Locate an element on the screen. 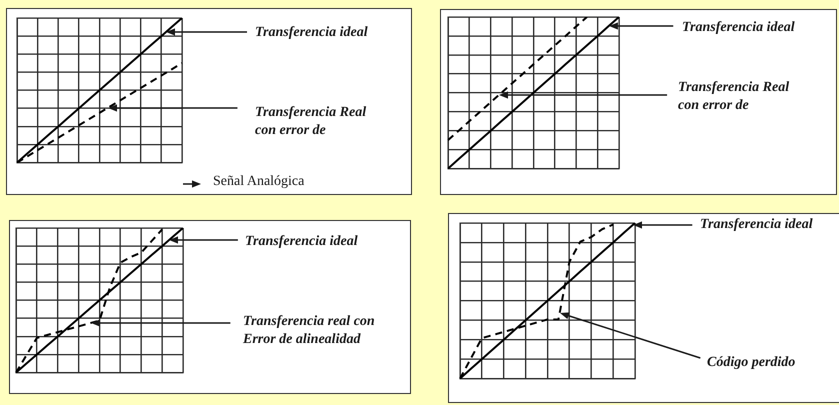 The height and width of the screenshot is (405, 839). text: Transferencia real con Error de alinealidad is located at coordinates (309, 331).